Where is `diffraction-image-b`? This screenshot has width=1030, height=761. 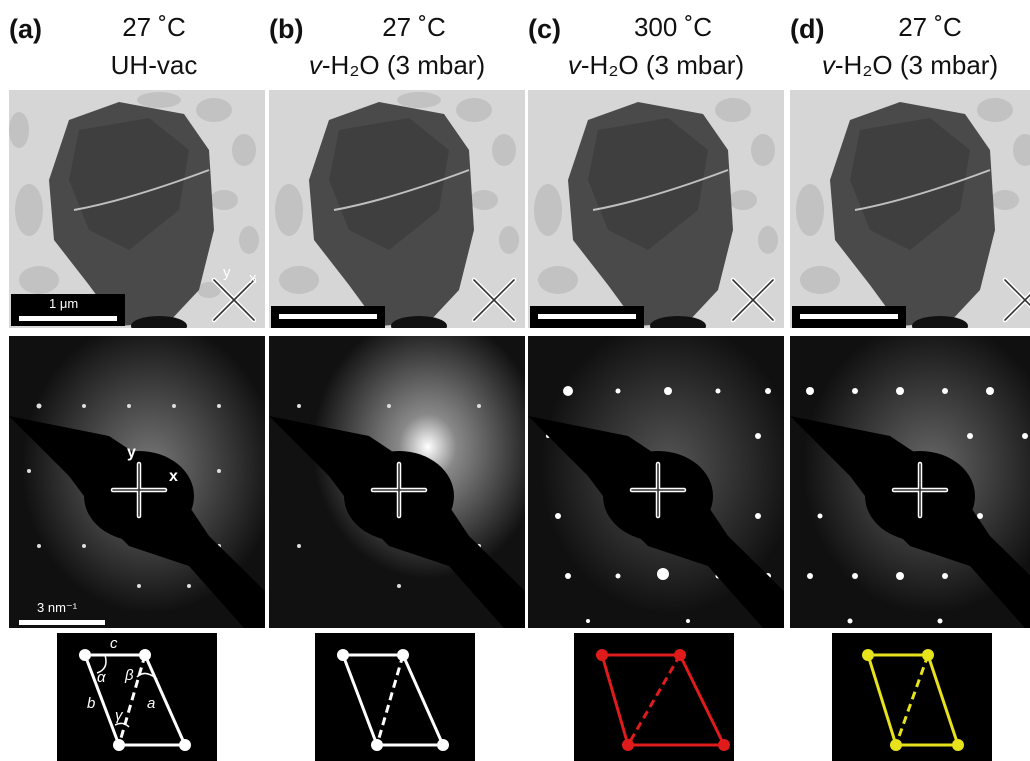 diffraction-image-b is located at coordinates (397, 482).